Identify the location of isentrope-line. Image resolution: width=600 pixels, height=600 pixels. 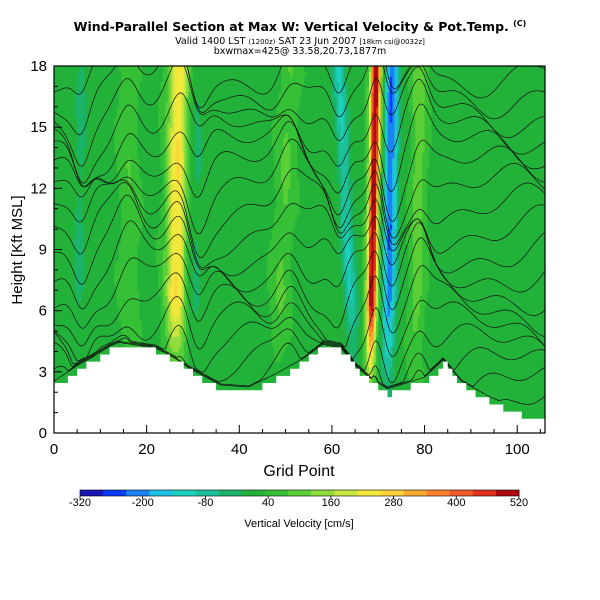
(299, 265).